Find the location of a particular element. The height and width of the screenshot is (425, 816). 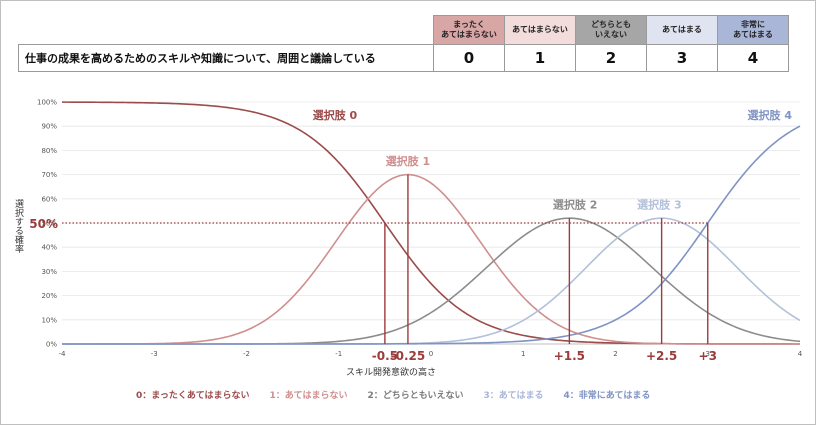

y-tick-label: 30% is located at coordinates (49, 272).